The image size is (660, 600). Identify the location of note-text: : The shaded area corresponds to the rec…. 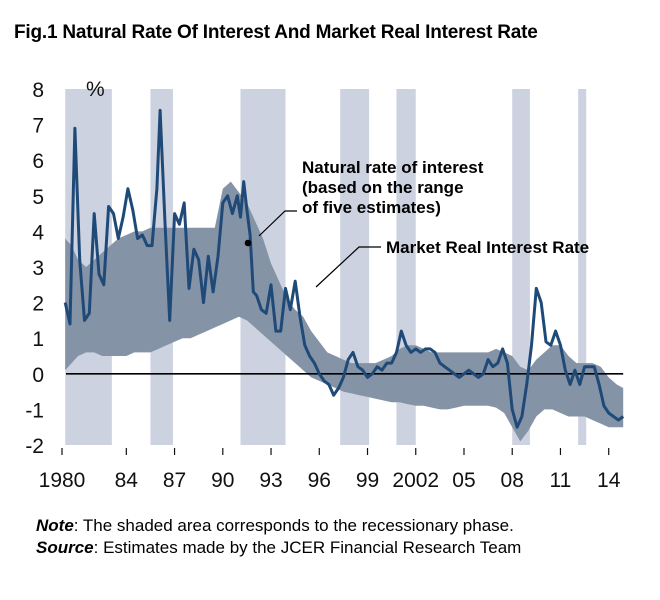
(293, 525).